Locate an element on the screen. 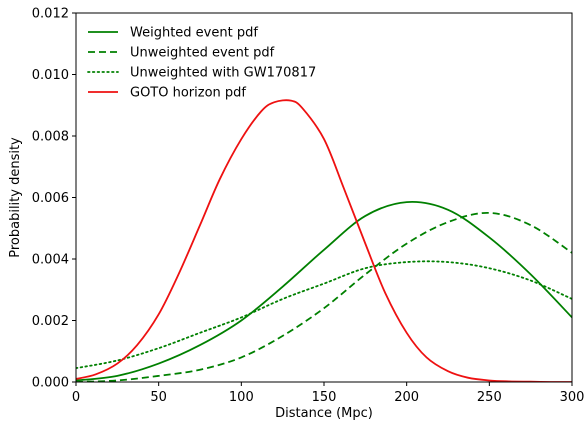 Image resolution: width=585 pixels, height=423 pixels. y-tick-label: 0.004 is located at coordinates (50, 260).